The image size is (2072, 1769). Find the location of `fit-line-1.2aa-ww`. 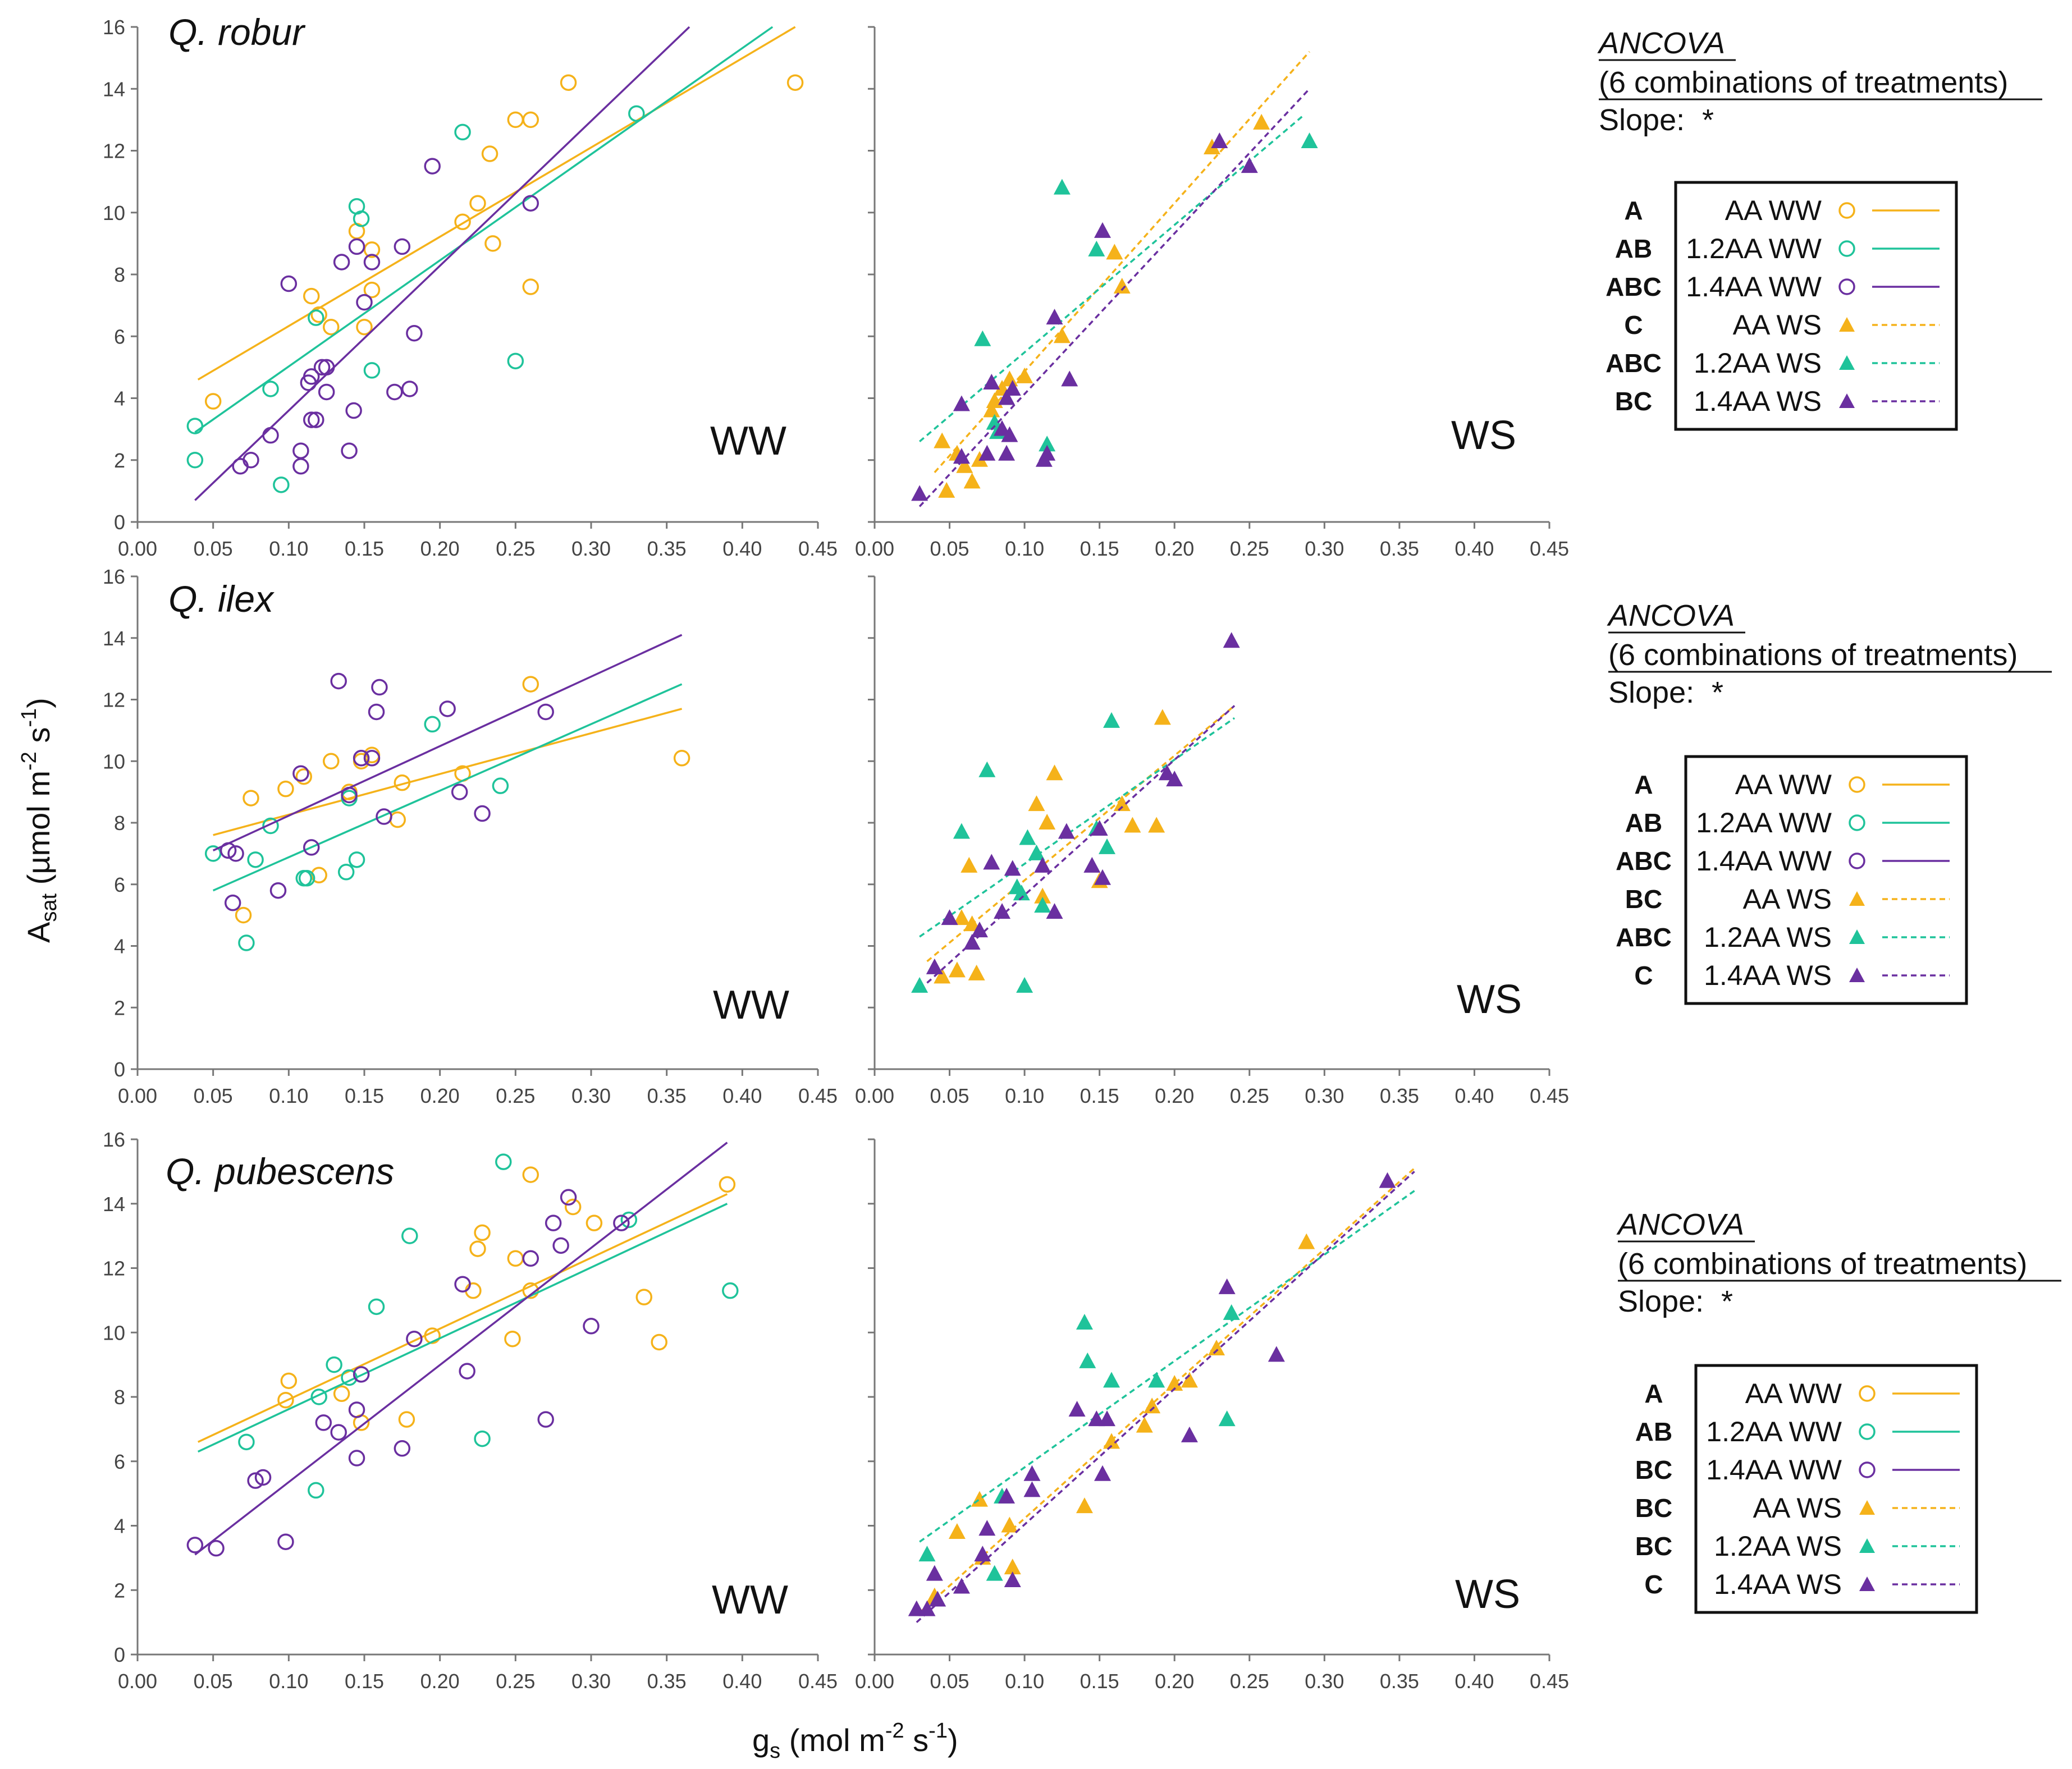

fit-line-1.2aa-ww is located at coordinates (484, 230).